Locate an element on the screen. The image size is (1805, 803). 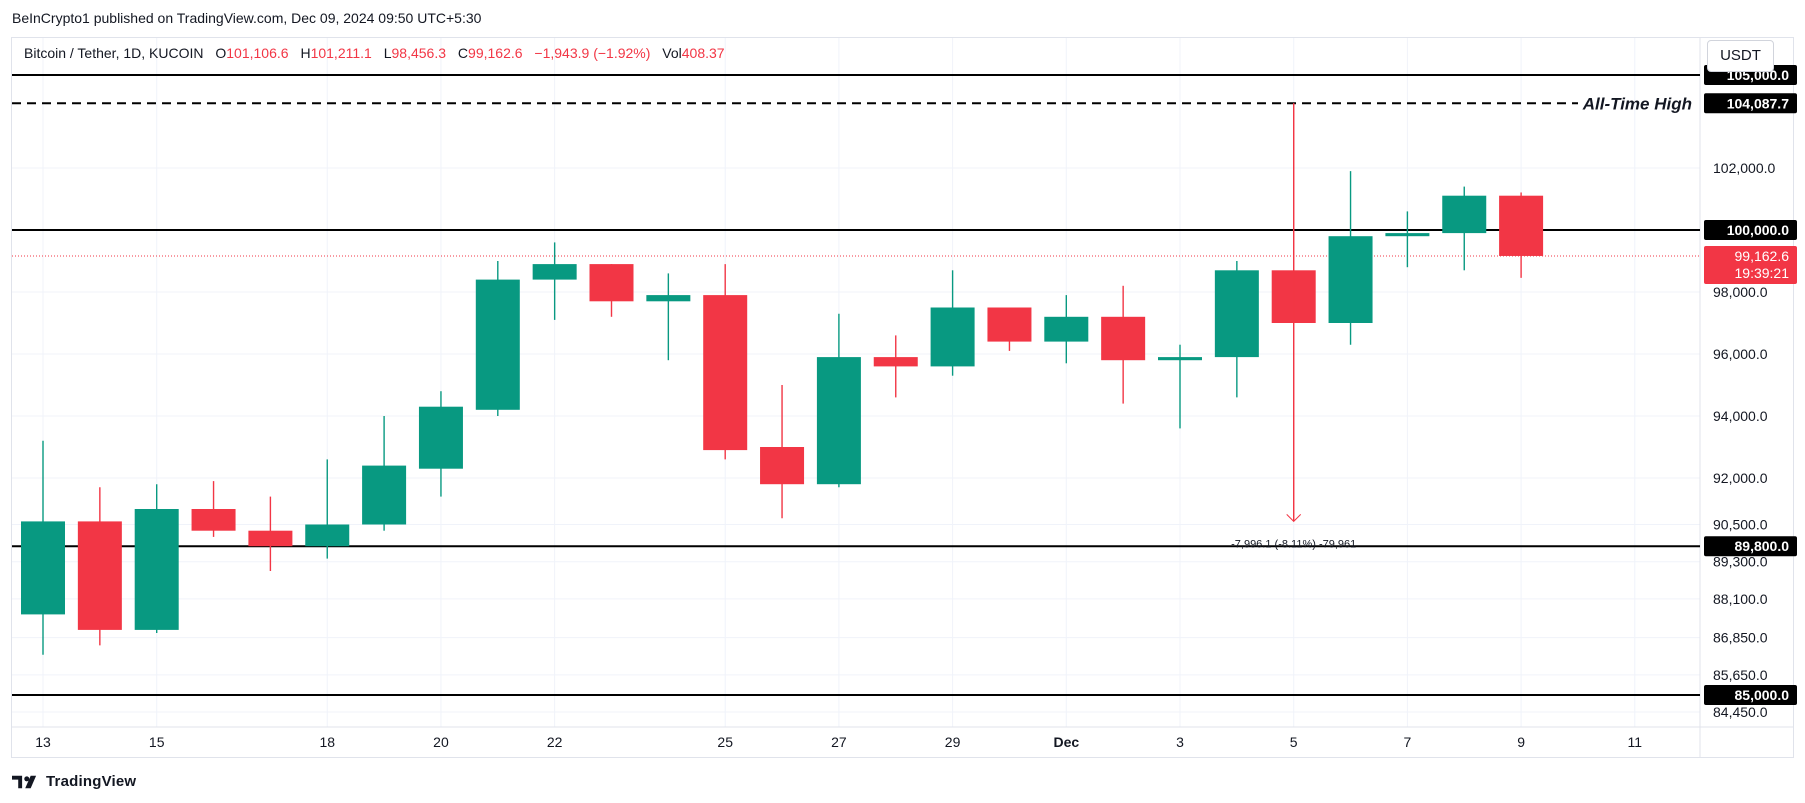
measure-label: -7,996.1 (-8.11%) -79,961 is located at coordinates (1293, 544).